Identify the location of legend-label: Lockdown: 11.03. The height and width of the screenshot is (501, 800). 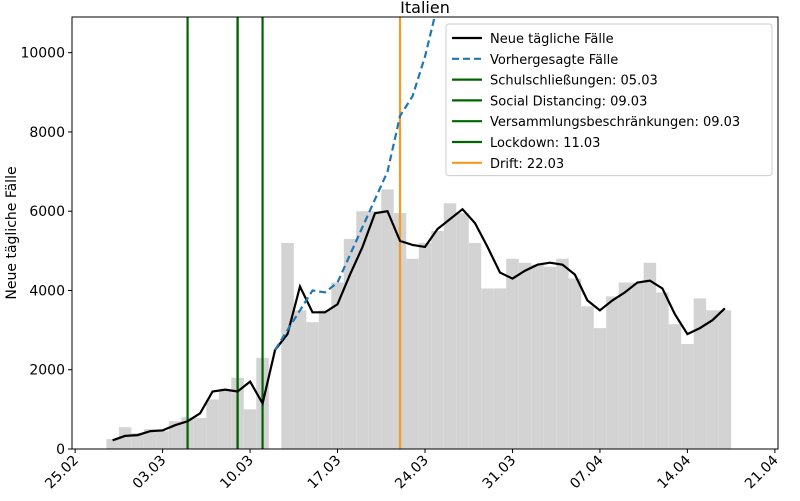
(545, 143).